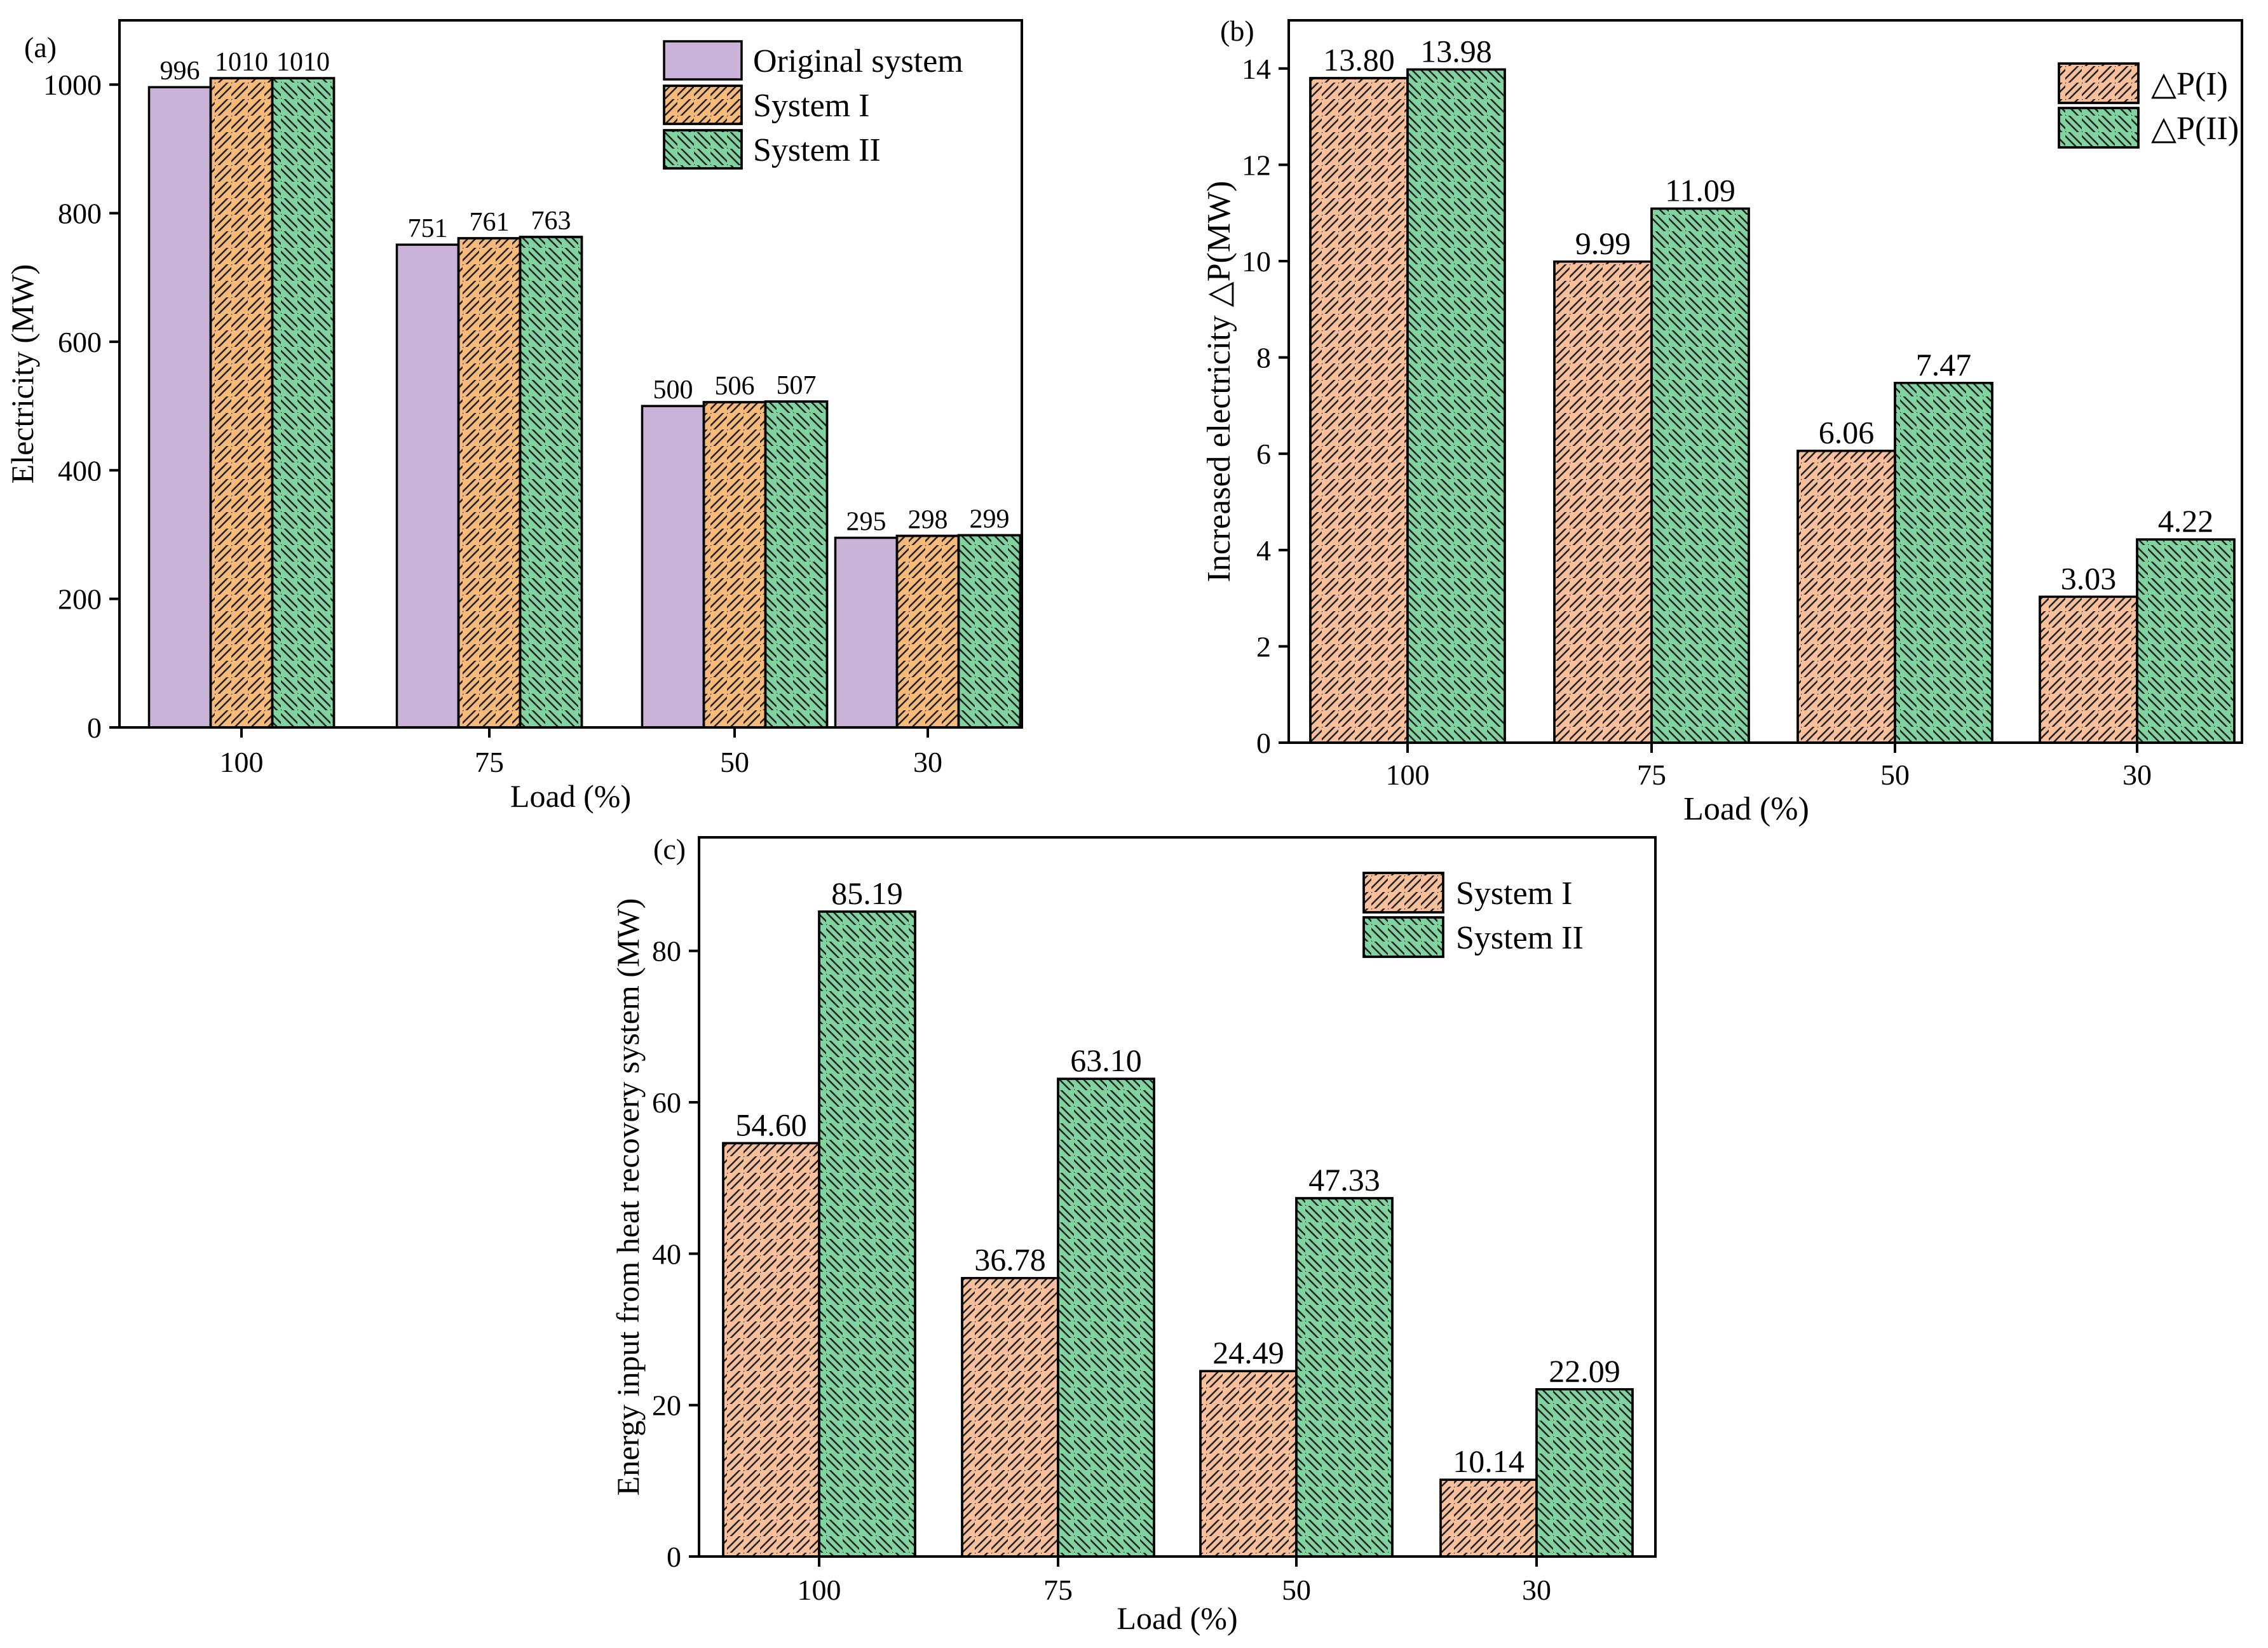 The width and height of the screenshot is (2268, 1648). What do you see at coordinates (1256, 69) in the screenshot?
I see `y-tick-label: 14` at bounding box center [1256, 69].